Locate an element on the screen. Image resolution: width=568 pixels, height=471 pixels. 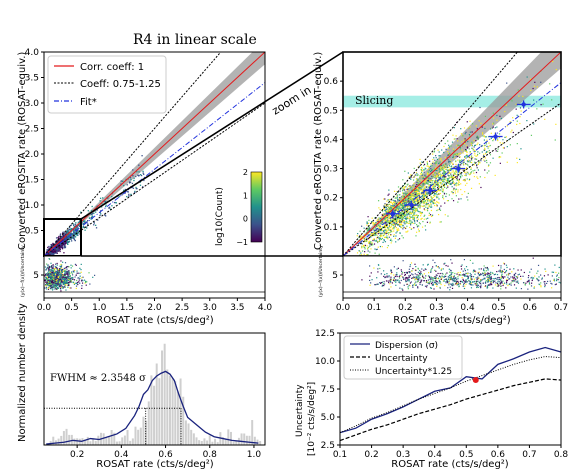
colorbar-label: log10(Count) is located at coordinates (220, 216).